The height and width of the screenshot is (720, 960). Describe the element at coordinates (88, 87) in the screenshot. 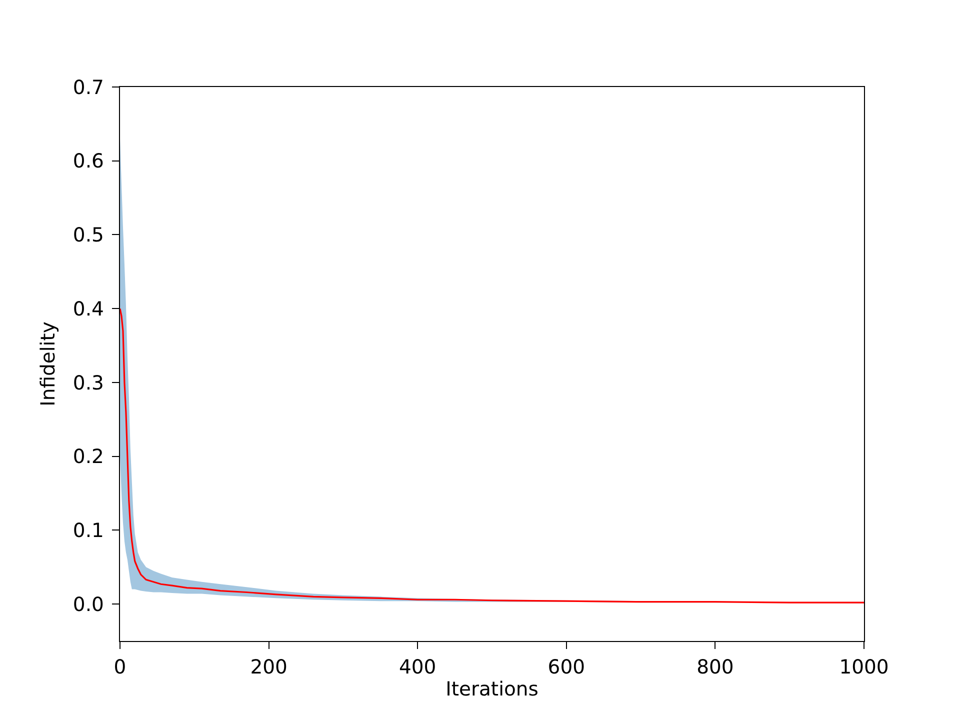

I see `y-tick-label: 0.7` at that location.